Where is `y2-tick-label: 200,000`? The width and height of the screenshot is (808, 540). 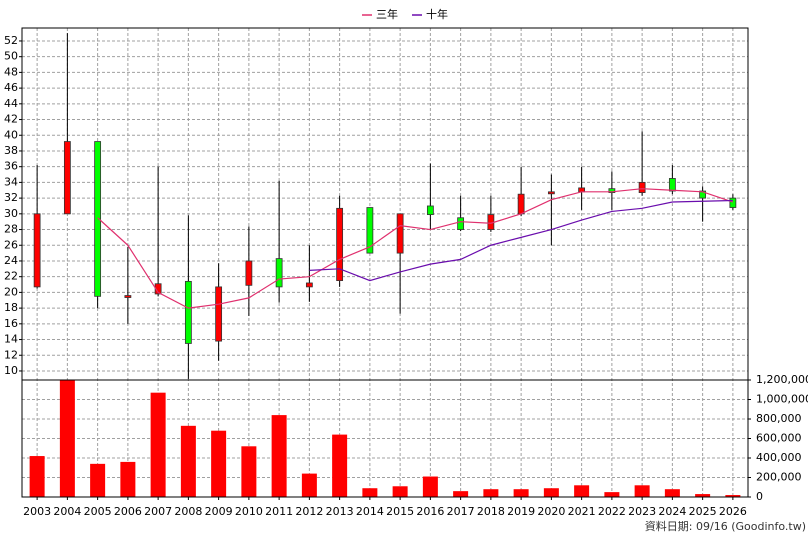
y2-tick-label: 200,000 is located at coordinates (779, 477).